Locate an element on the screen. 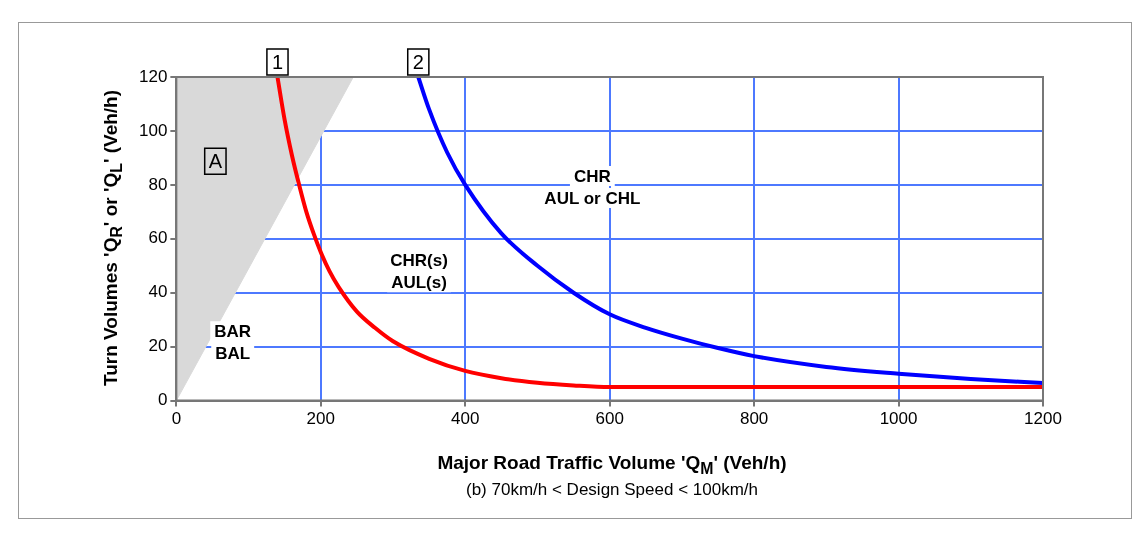 The image size is (1141, 537). x-tick-label: 200 is located at coordinates (320, 419).